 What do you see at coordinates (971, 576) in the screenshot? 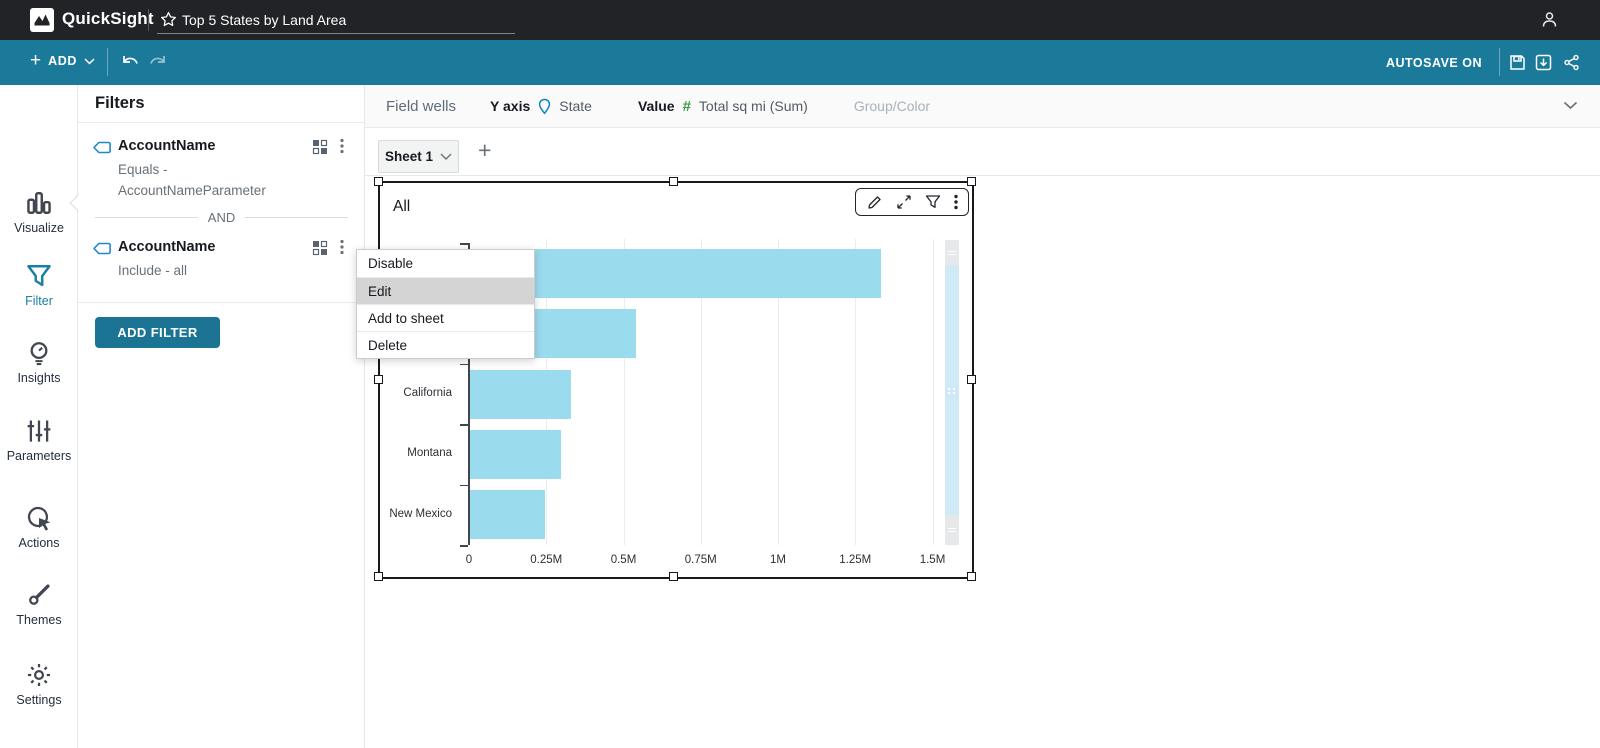
I see `resize-handle-se` at bounding box center [971, 576].